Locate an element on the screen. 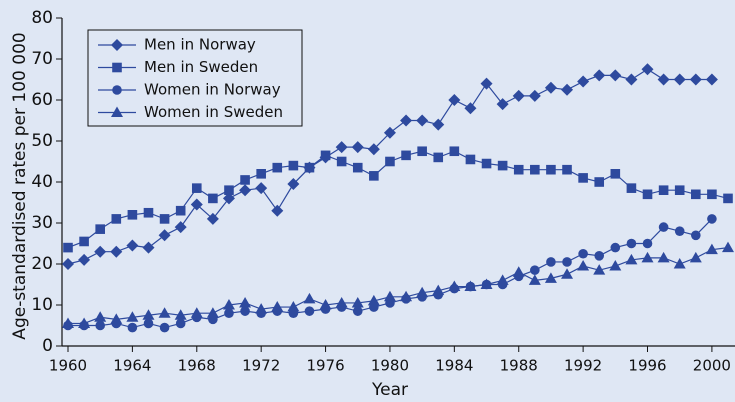 This screenshot has height=402, width=735. y-tick-label: 0 is located at coordinates (47, 346).